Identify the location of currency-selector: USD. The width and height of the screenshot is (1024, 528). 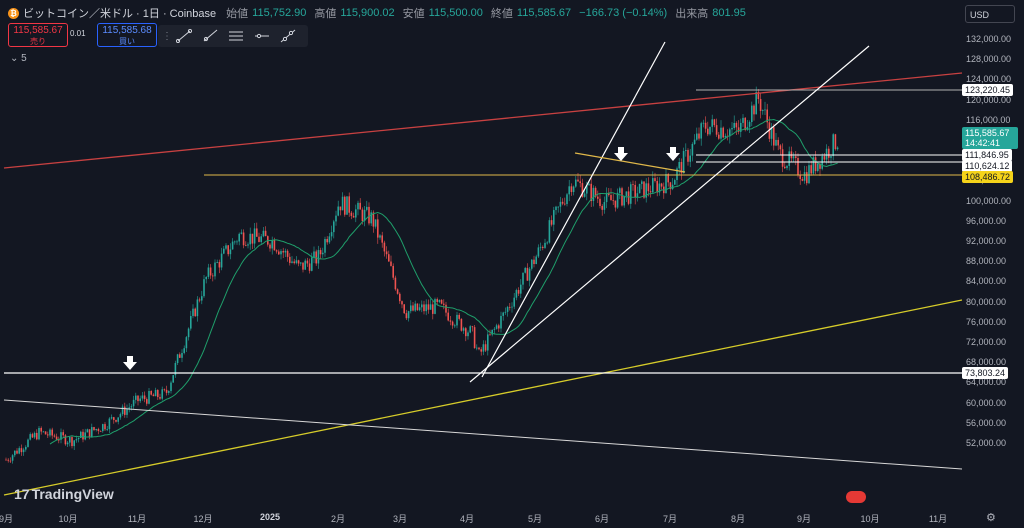
(990, 14).